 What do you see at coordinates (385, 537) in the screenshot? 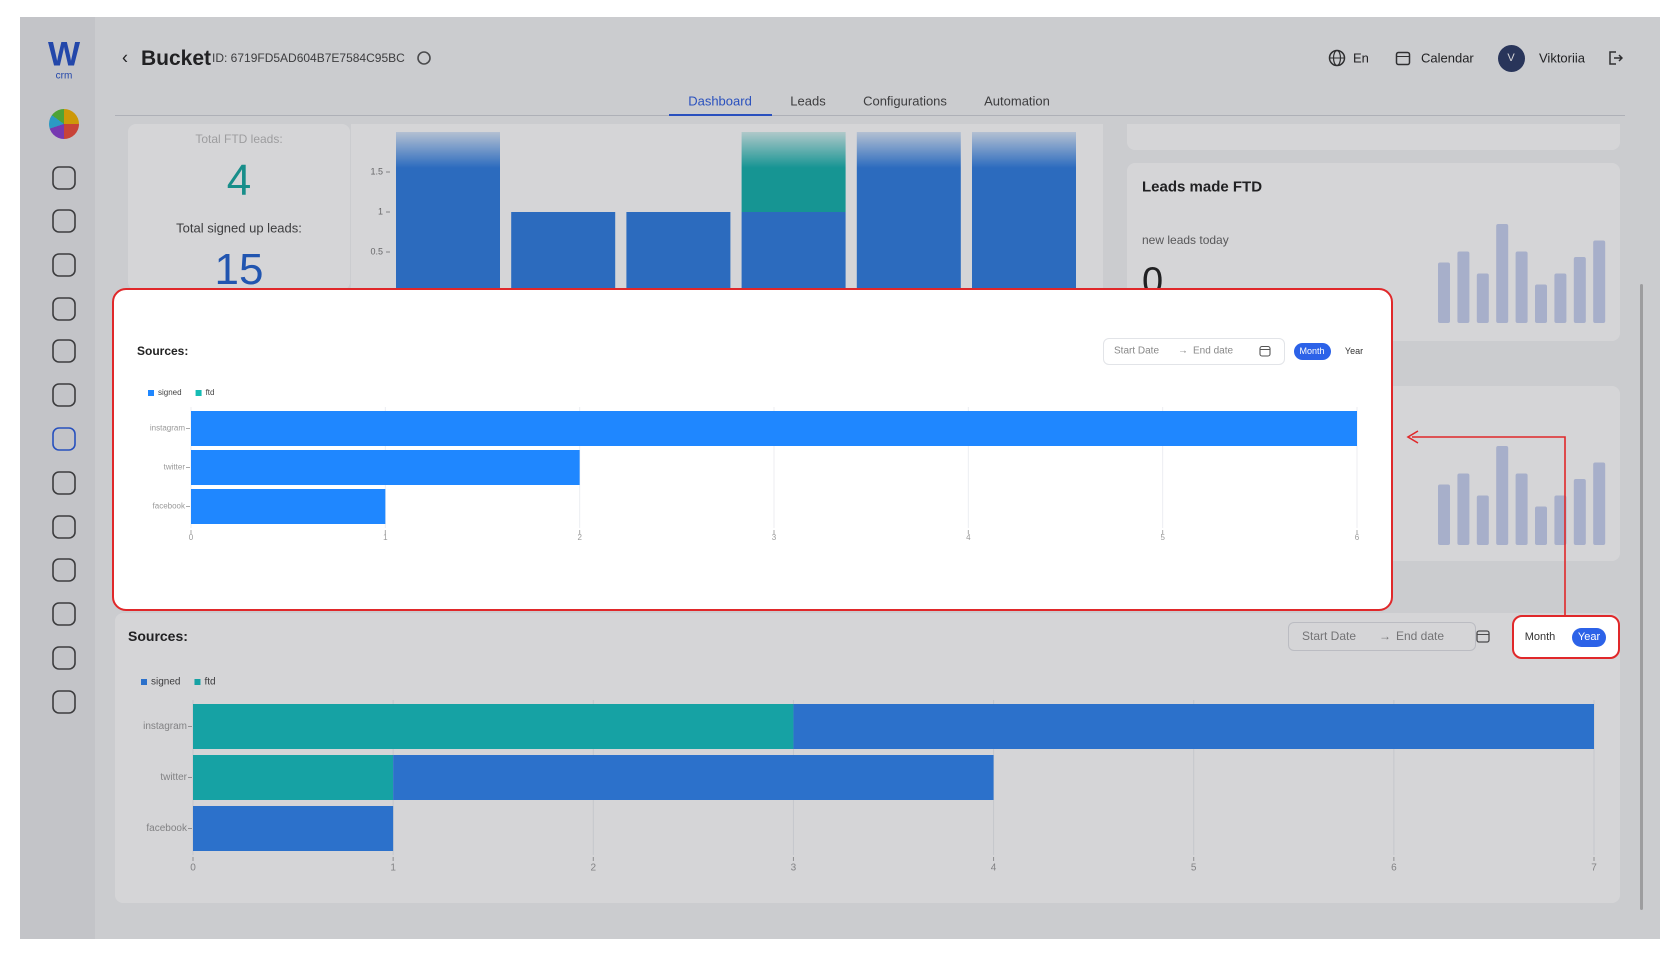
I see `x-tick-label: 1` at bounding box center [385, 537].